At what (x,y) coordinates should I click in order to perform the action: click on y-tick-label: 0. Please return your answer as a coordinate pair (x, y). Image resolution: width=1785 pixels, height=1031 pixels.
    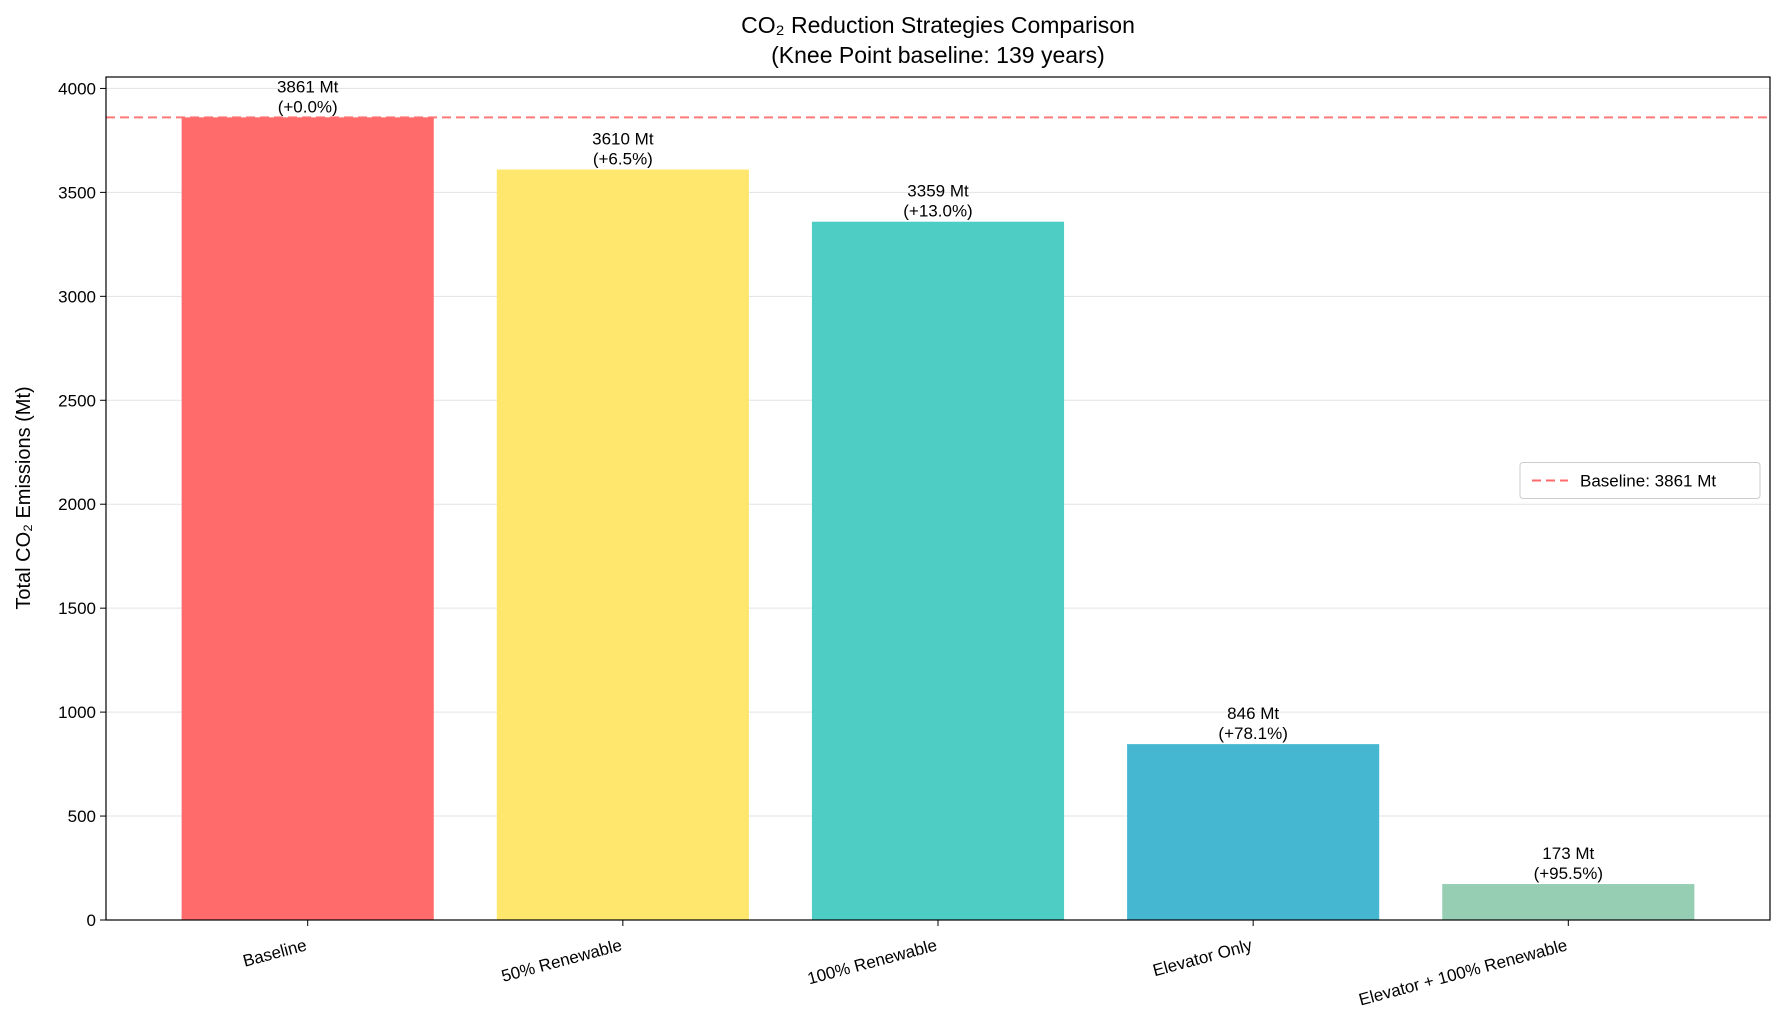
    Looking at the image, I should click on (91, 920).